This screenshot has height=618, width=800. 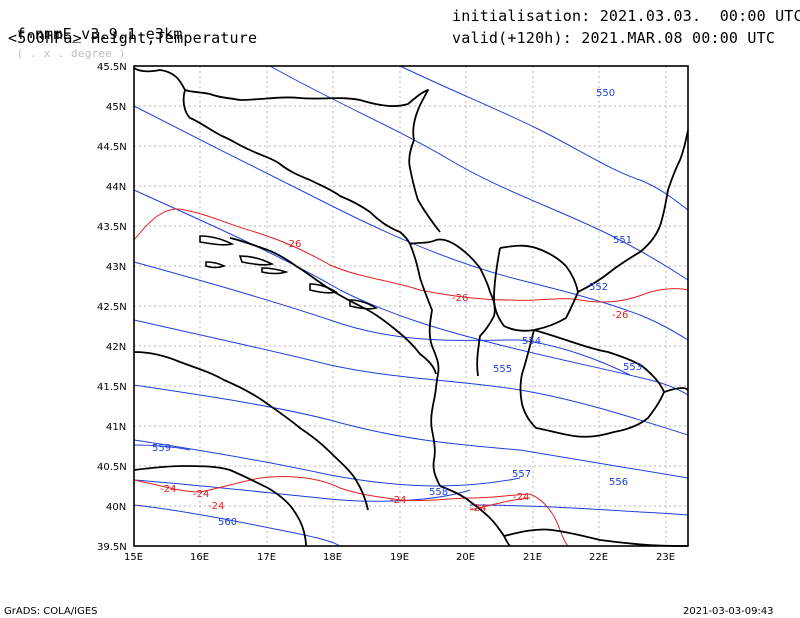 I want to click on height-label: 553, so click(x=632, y=367).